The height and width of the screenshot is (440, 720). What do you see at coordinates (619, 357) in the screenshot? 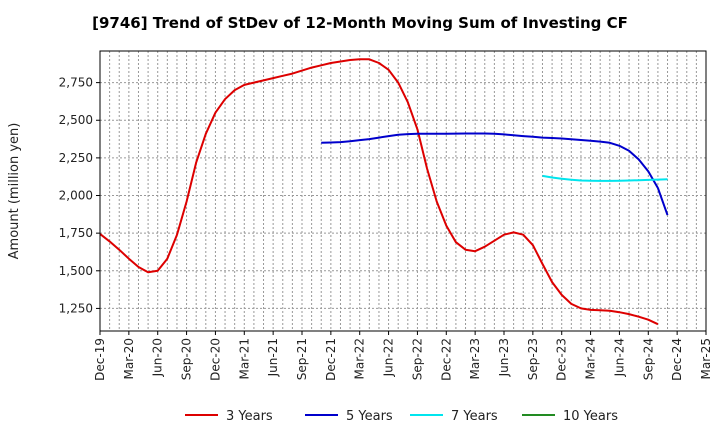
I see `x-tick-label: Jun-24` at bounding box center [619, 357].